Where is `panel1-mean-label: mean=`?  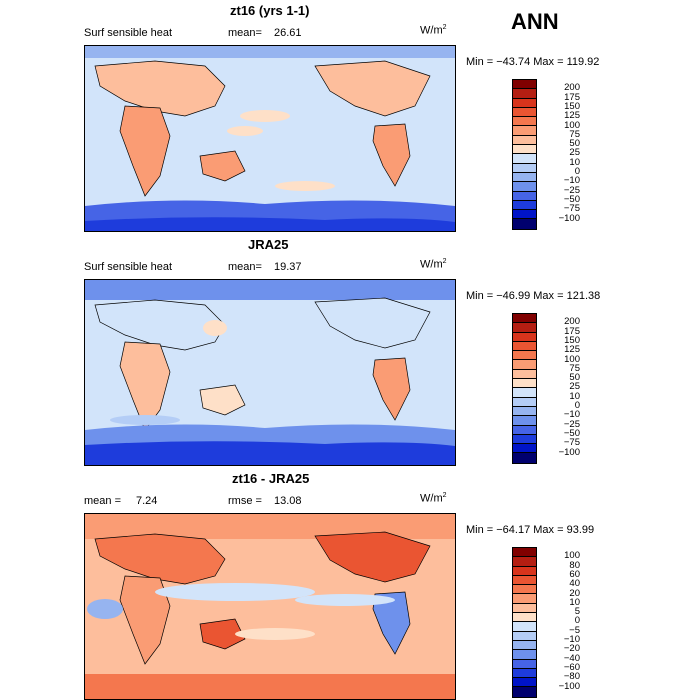
panel1-mean-label: mean= is located at coordinates (245, 33).